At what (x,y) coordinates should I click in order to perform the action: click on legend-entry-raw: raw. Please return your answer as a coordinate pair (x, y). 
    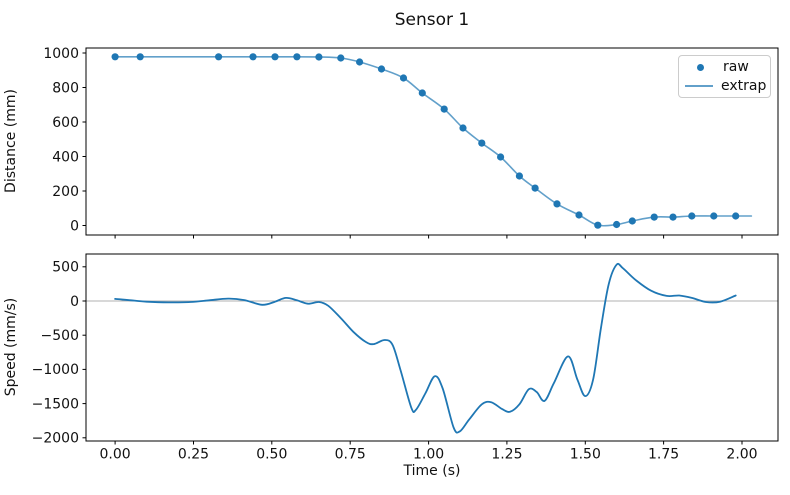
    Looking at the image, I should click on (725, 67).